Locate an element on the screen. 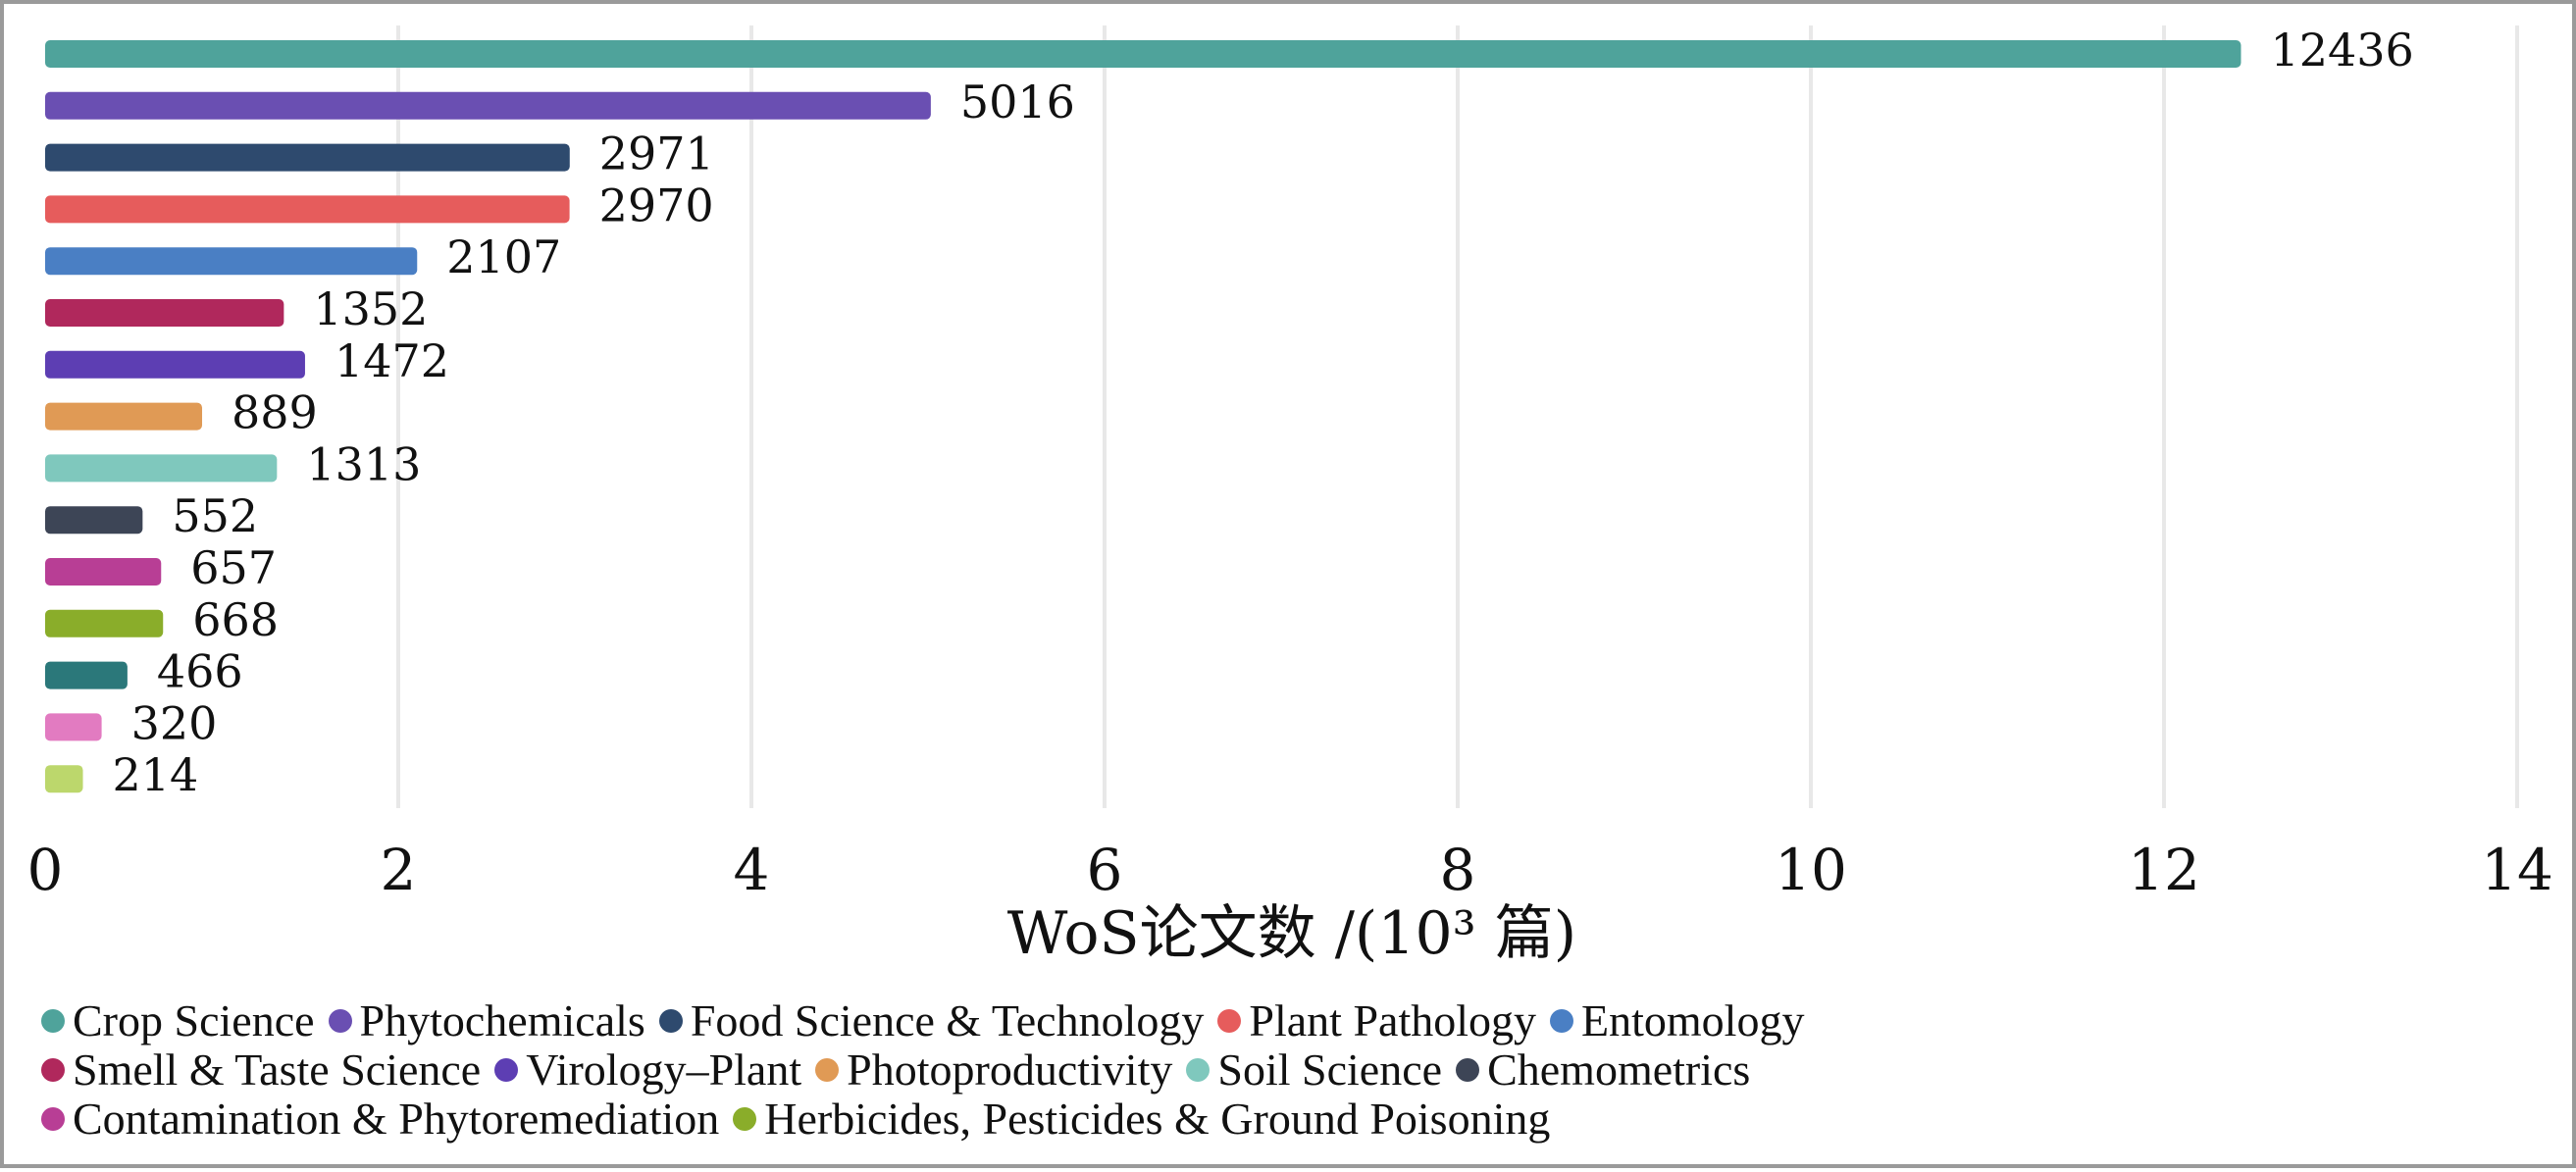  bar-value-label: 668 is located at coordinates (235, 620).